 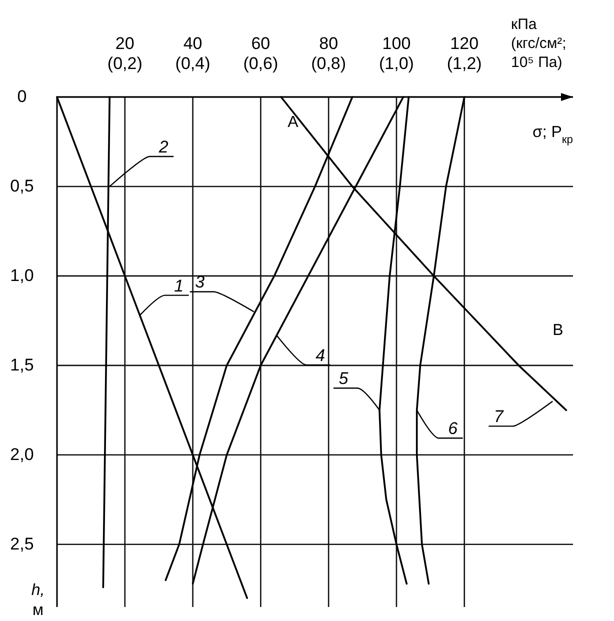 I want to click on x-tick-label: 80, so click(x=328, y=43).